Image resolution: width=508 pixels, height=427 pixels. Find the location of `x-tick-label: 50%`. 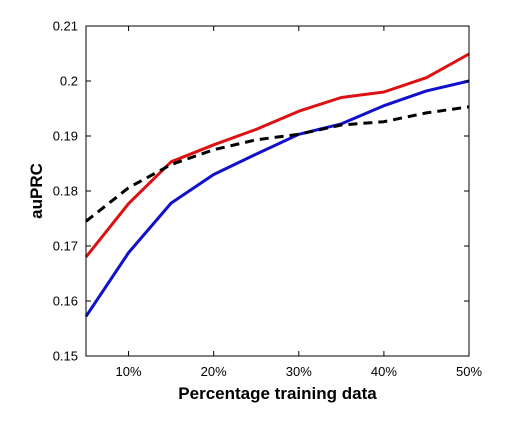

x-tick-label: 50% is located at coordinates (469, 371).